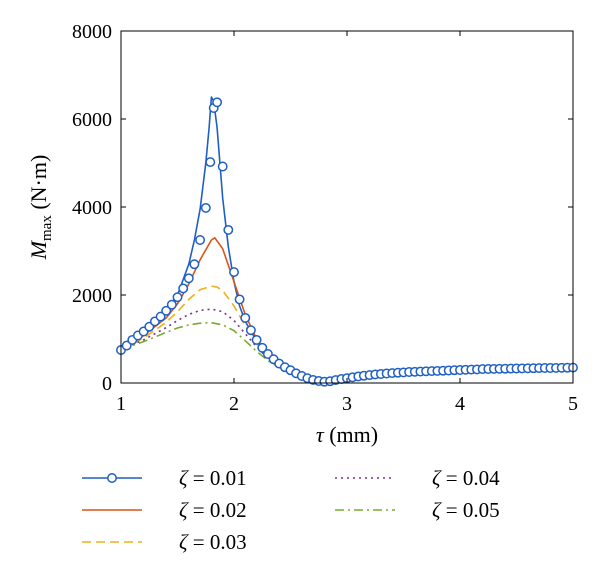  Describe the element at coordinates (320, 434) in the screenshot. I see `x-axis-symbol: τ` at that location.